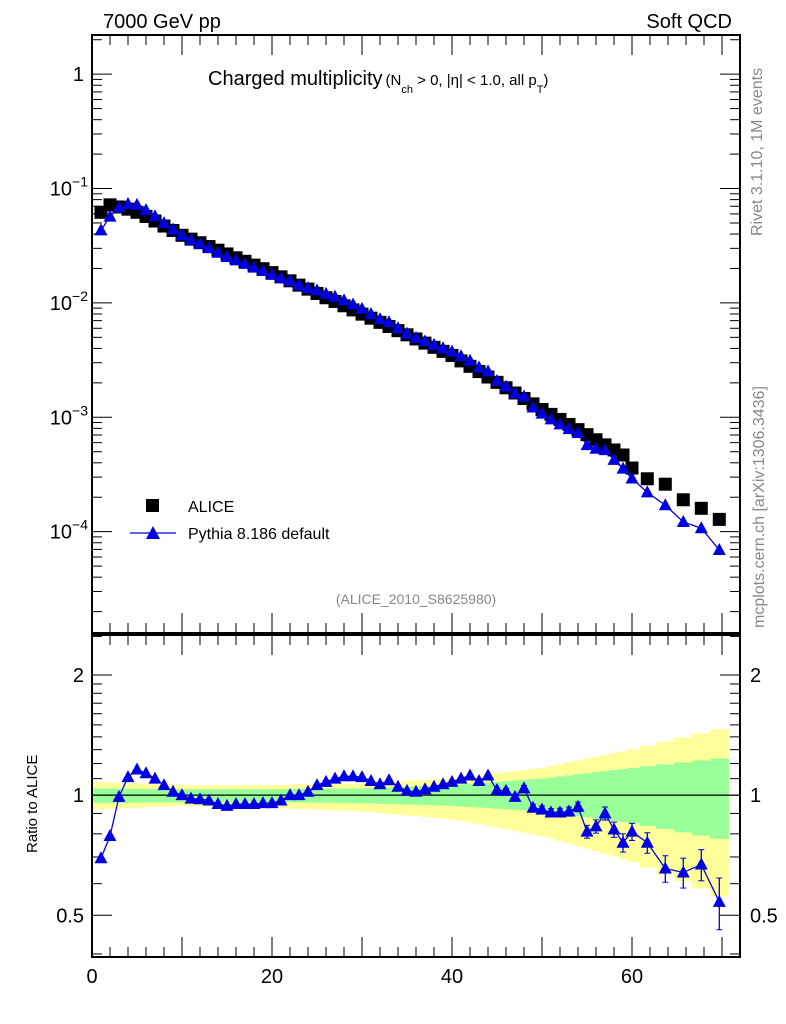  I want to click on y-tick-label: 1, so click(78, 75).